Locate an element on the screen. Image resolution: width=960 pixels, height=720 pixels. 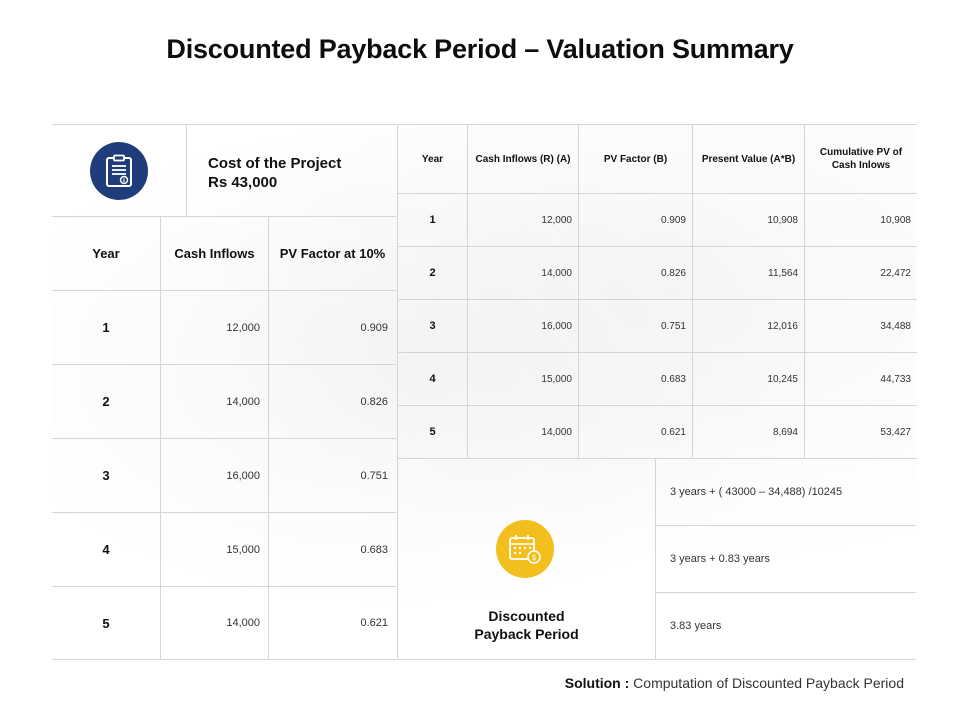
payback-label-line1: Discounted is located at coordinates (526, 616).